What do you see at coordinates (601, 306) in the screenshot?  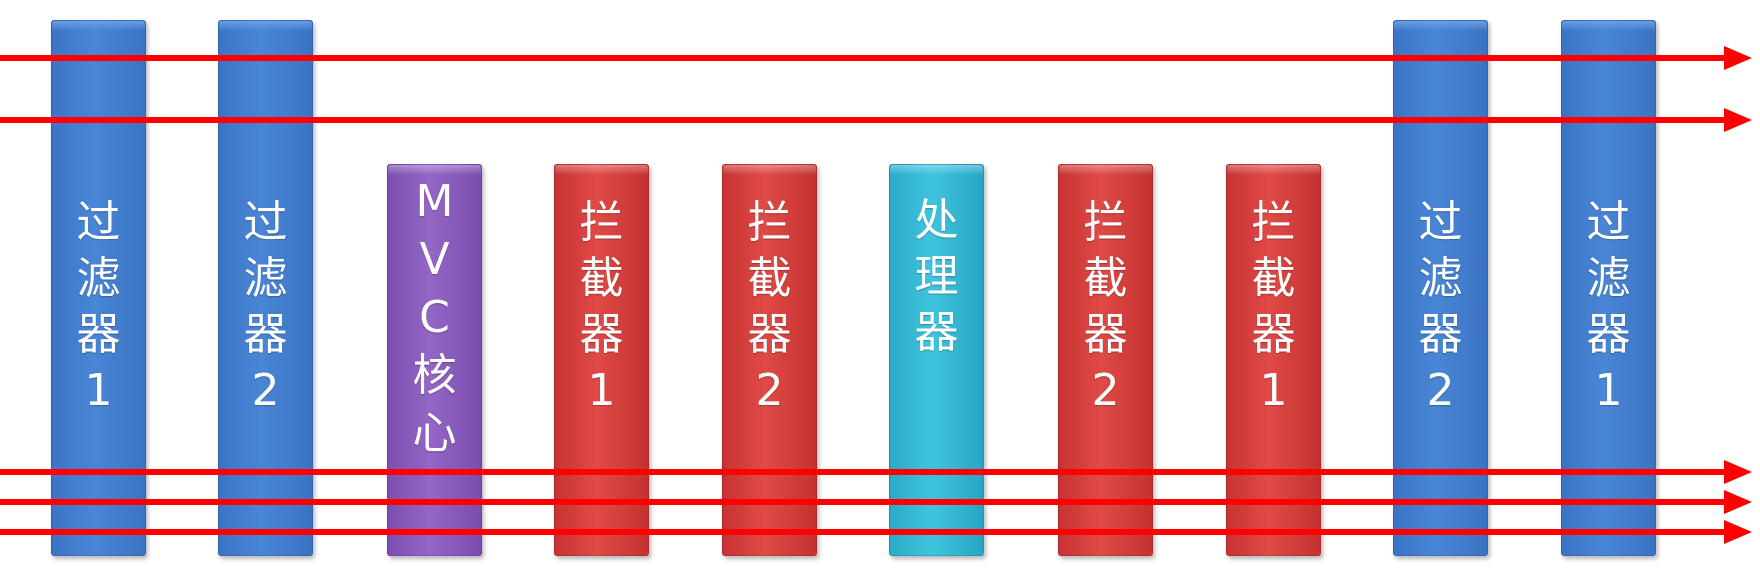 I see `interceptor-1-in-label: 拦 截 器 1` at bounding box center [601, 306].